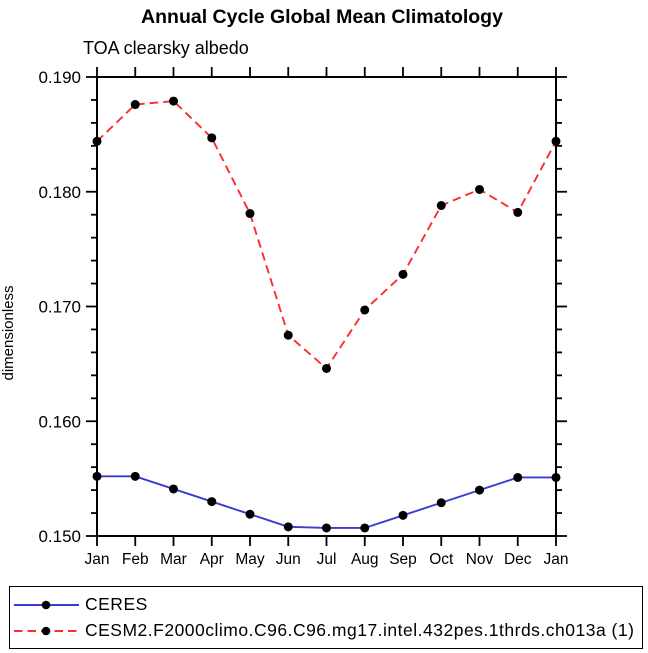 This screenshot has width=648, height=653. I want to click on x-tick-label: May, so click(250, 559).